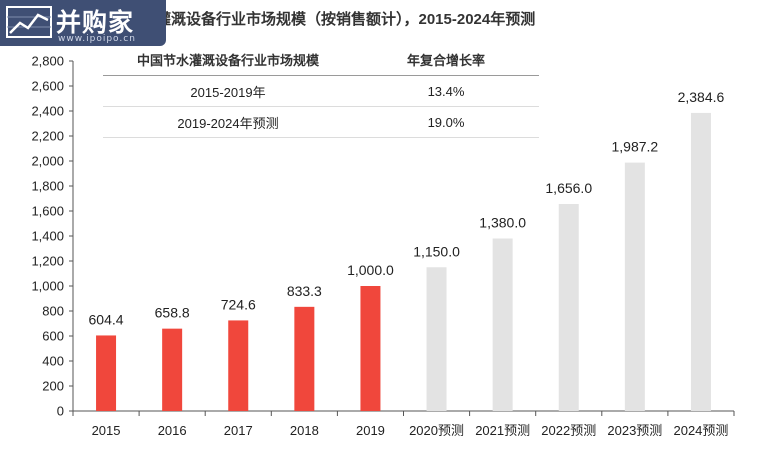  I want to click on bar-value-label: 1,150.0, so click(436, 251).